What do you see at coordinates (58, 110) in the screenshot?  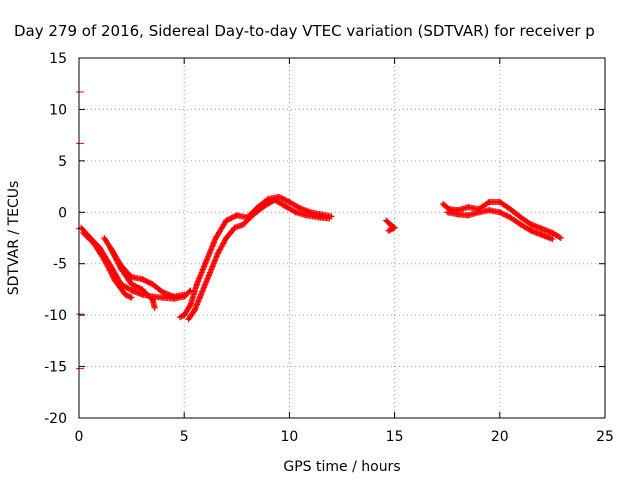 I see `y-tick-label: 10` at bounding box center [58, 110].